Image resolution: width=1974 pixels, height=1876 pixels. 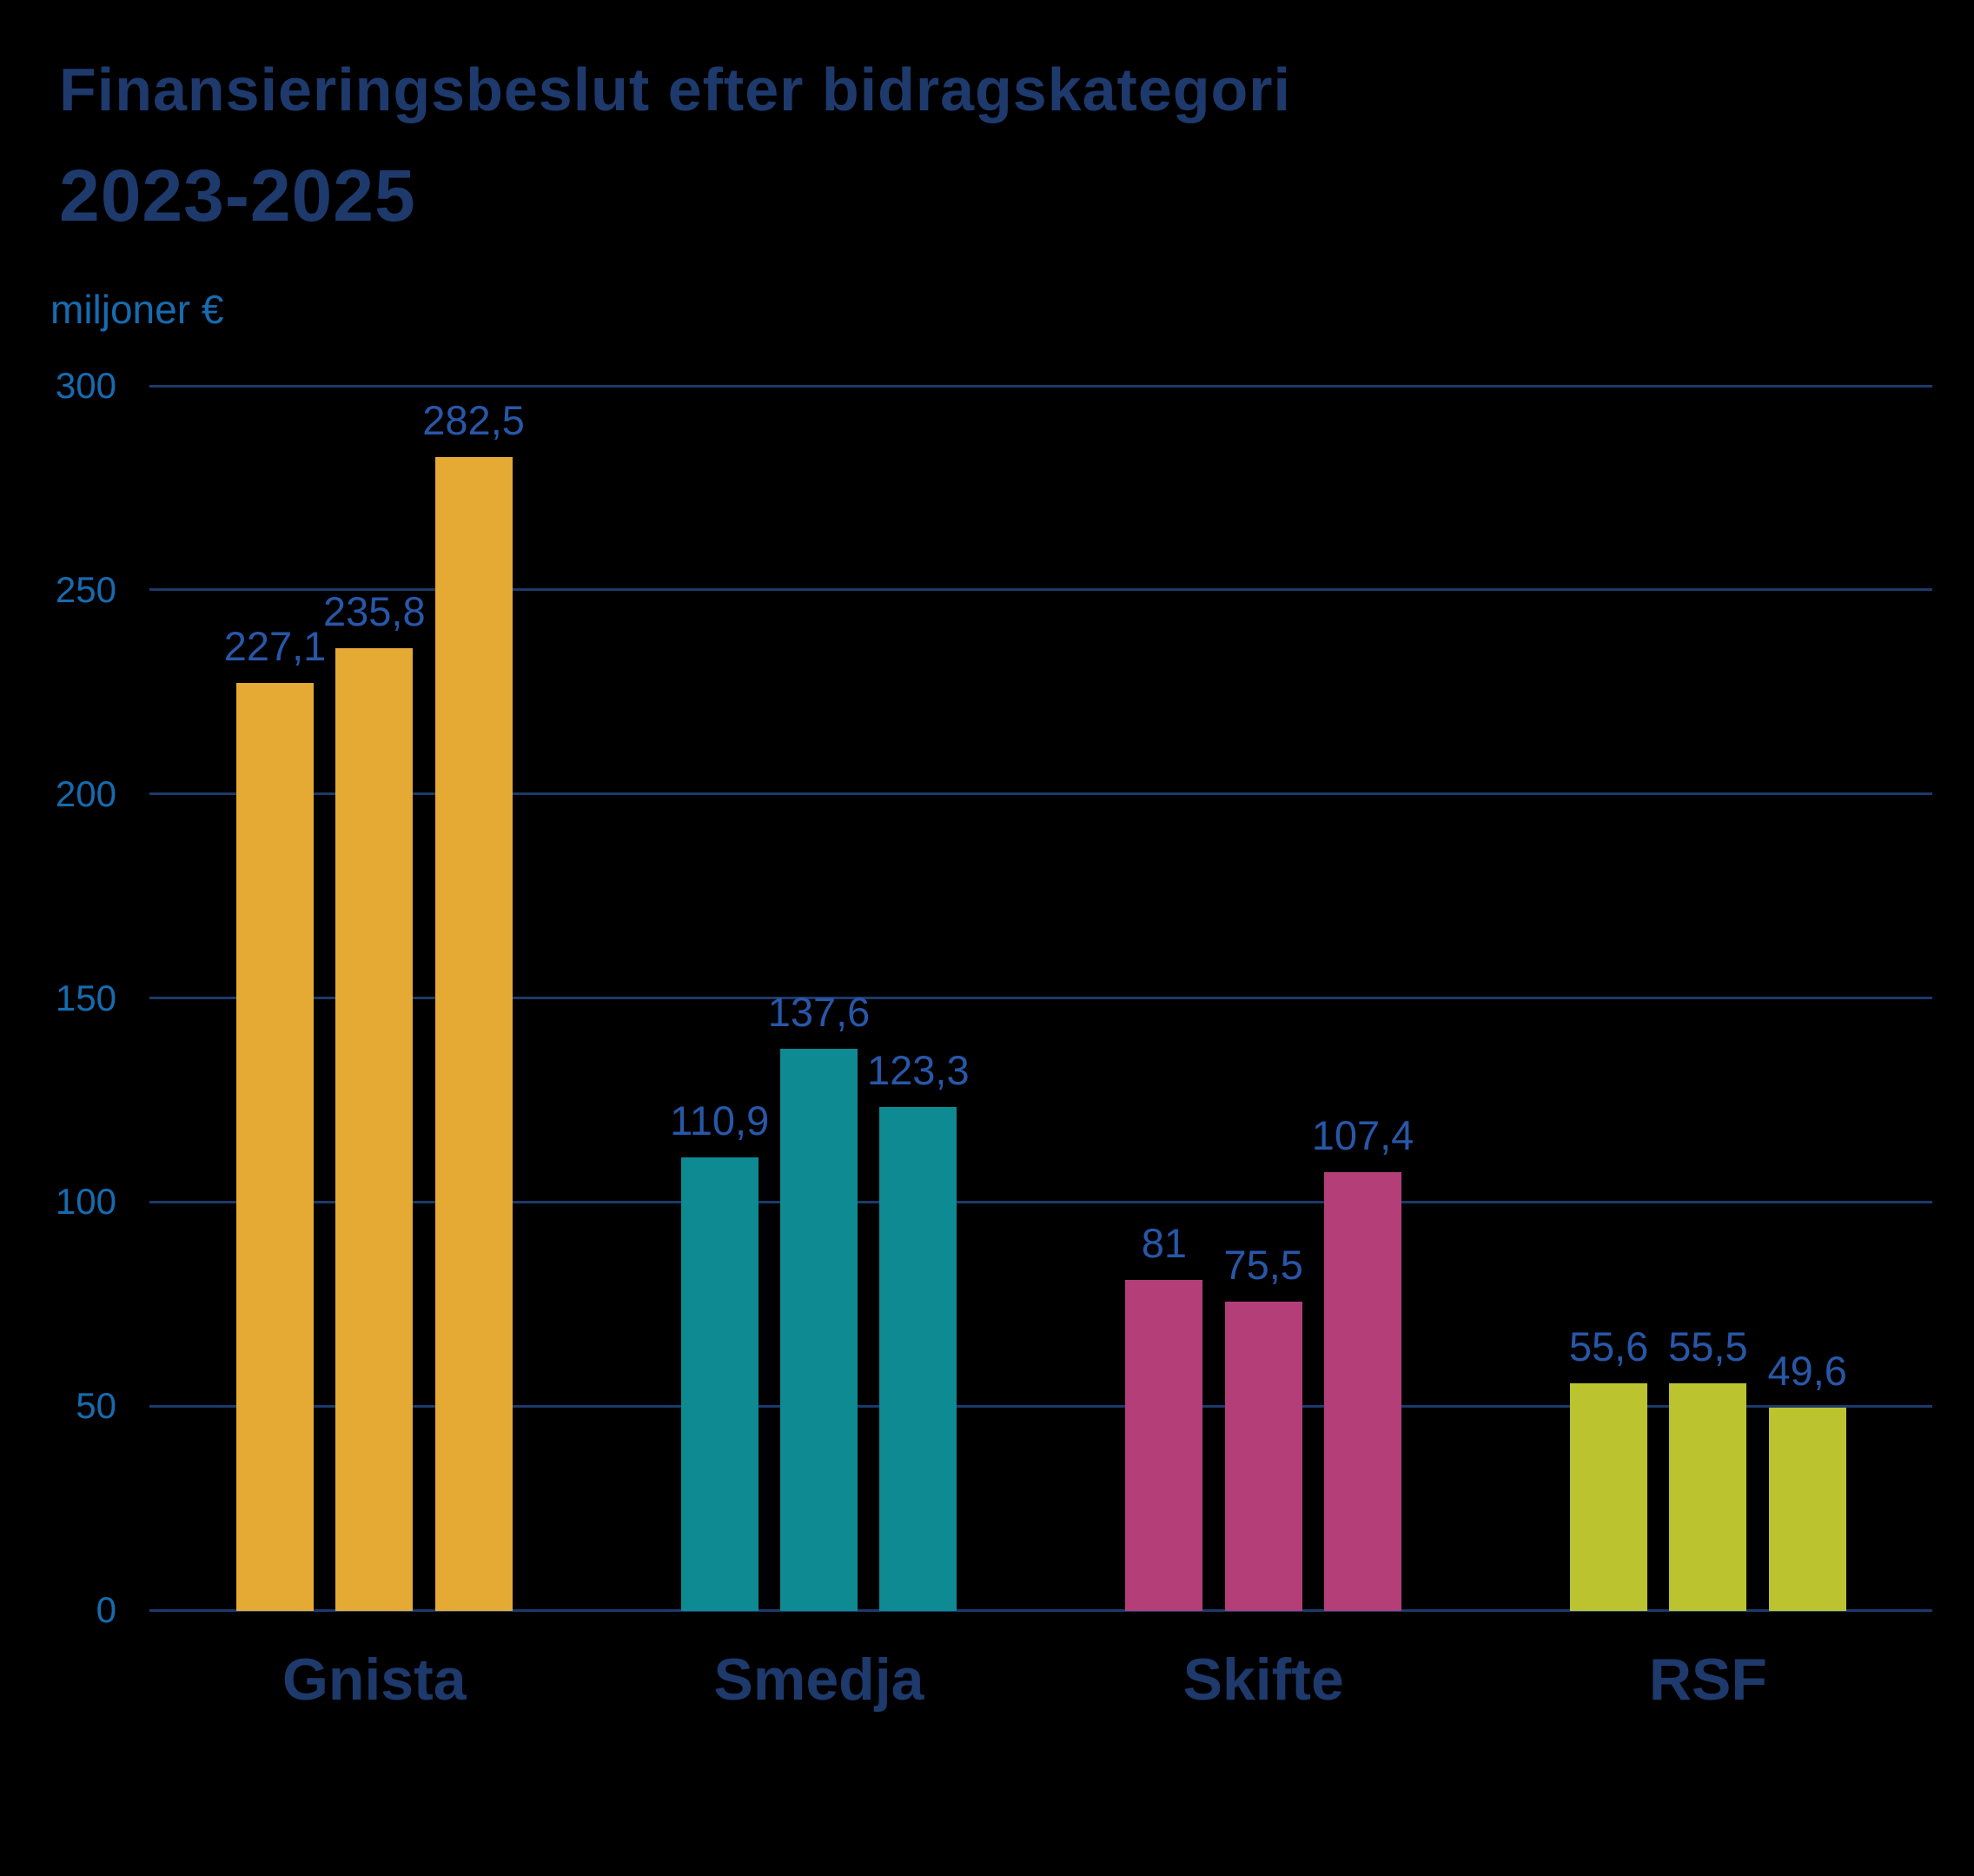 What do you see at coordinates (1263, 1680) in the screenshot?
I see `category-label-skifte: Skifte` at bounding box center [1263, 1680].